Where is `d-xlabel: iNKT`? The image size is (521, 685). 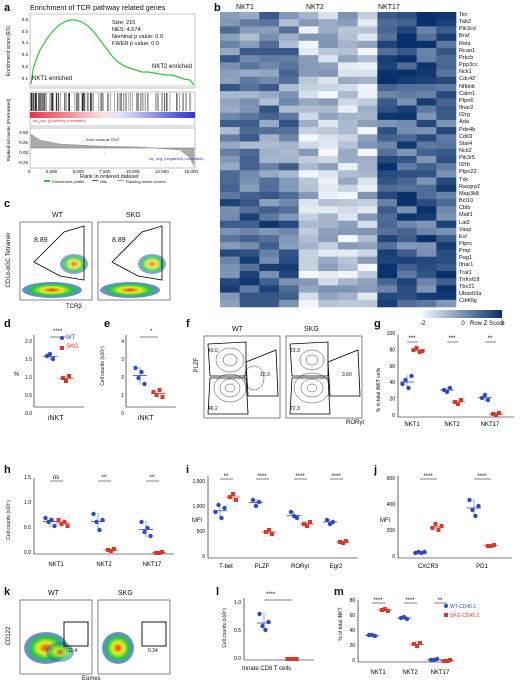 d-xlabel: iNKT is located at coordinates (56, 418).